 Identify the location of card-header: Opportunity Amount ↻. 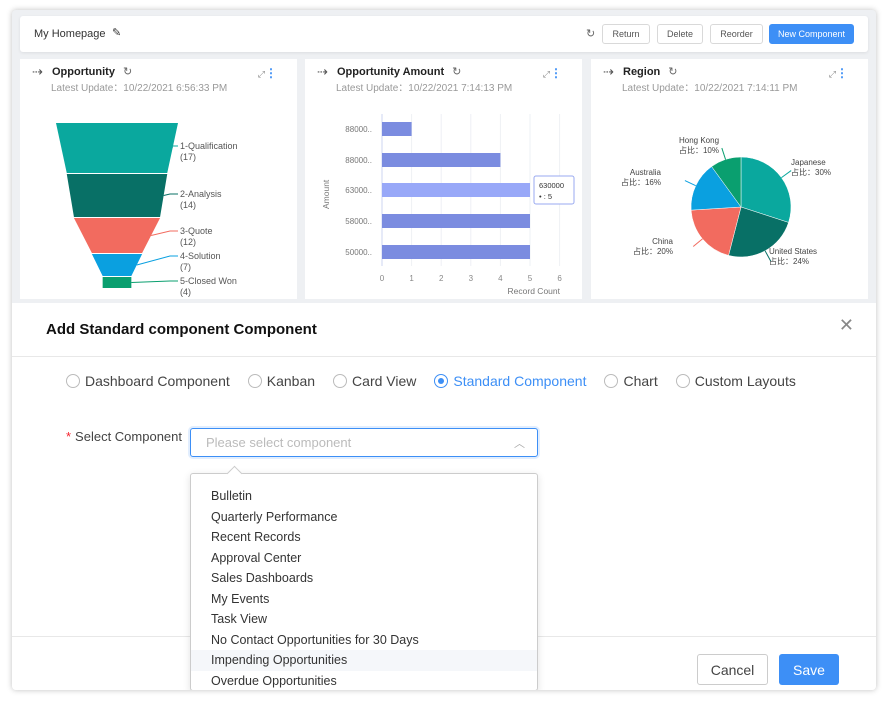
(399, 72).